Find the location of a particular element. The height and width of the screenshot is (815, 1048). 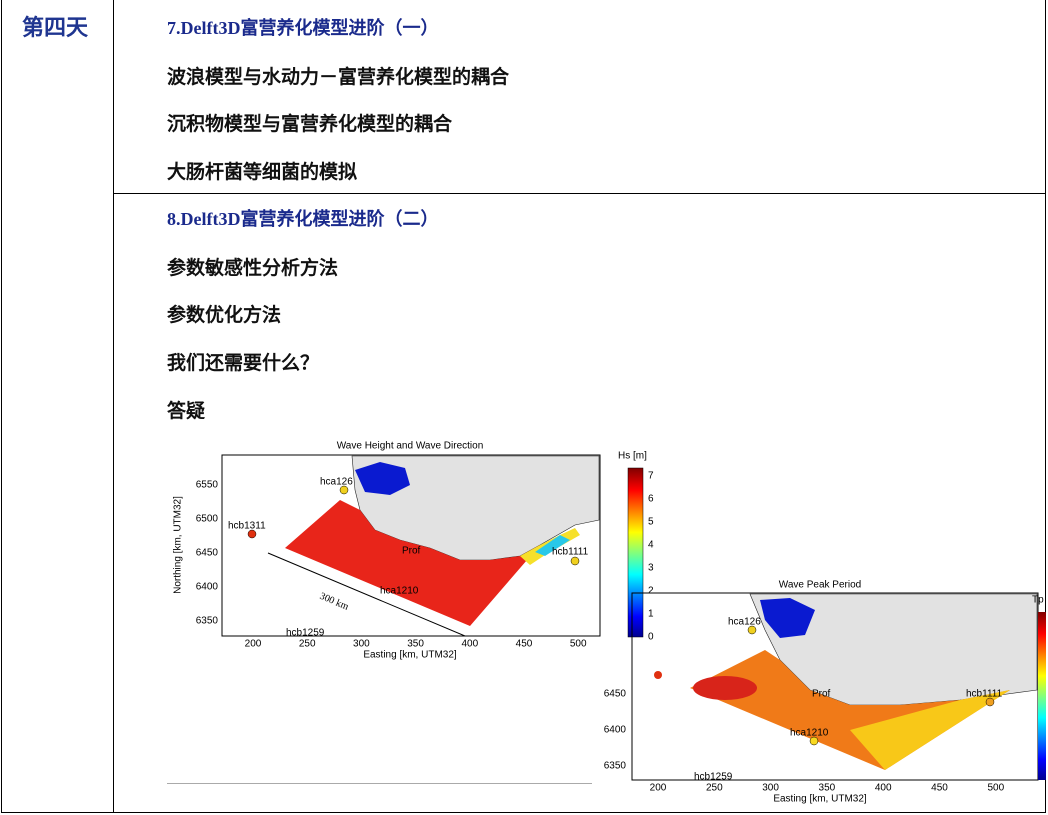

colorbar-tick: 6 is located at coordinates (651, 499).